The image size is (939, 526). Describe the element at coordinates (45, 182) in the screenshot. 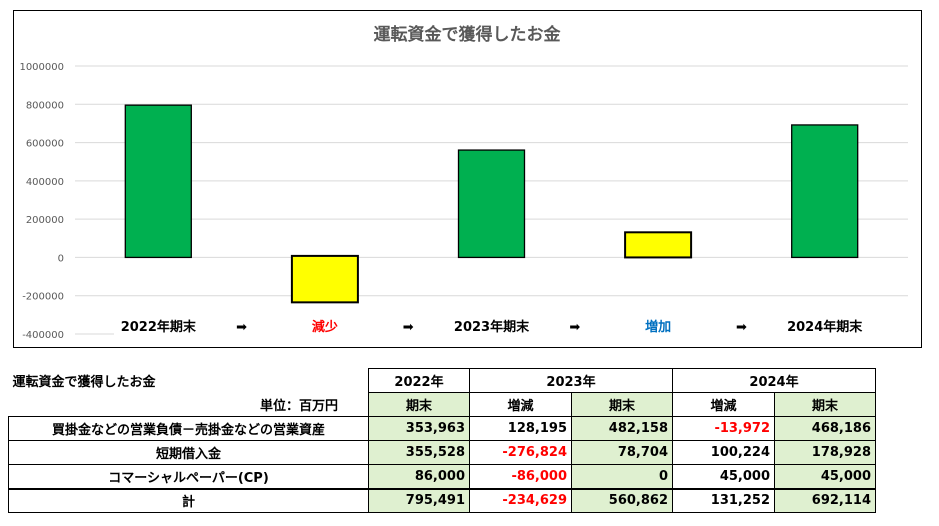

I see `y-tick-label: 400000` at that location.